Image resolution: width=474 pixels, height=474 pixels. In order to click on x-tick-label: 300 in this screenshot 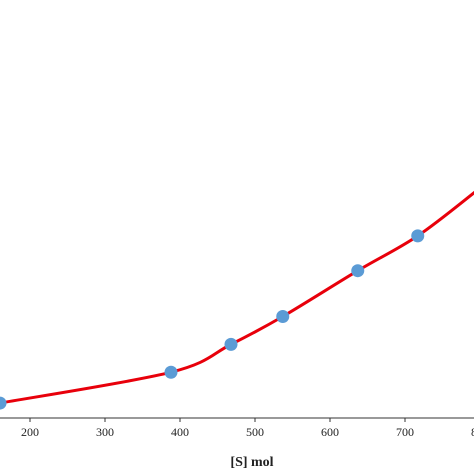, I will do `click(105, 432)`.